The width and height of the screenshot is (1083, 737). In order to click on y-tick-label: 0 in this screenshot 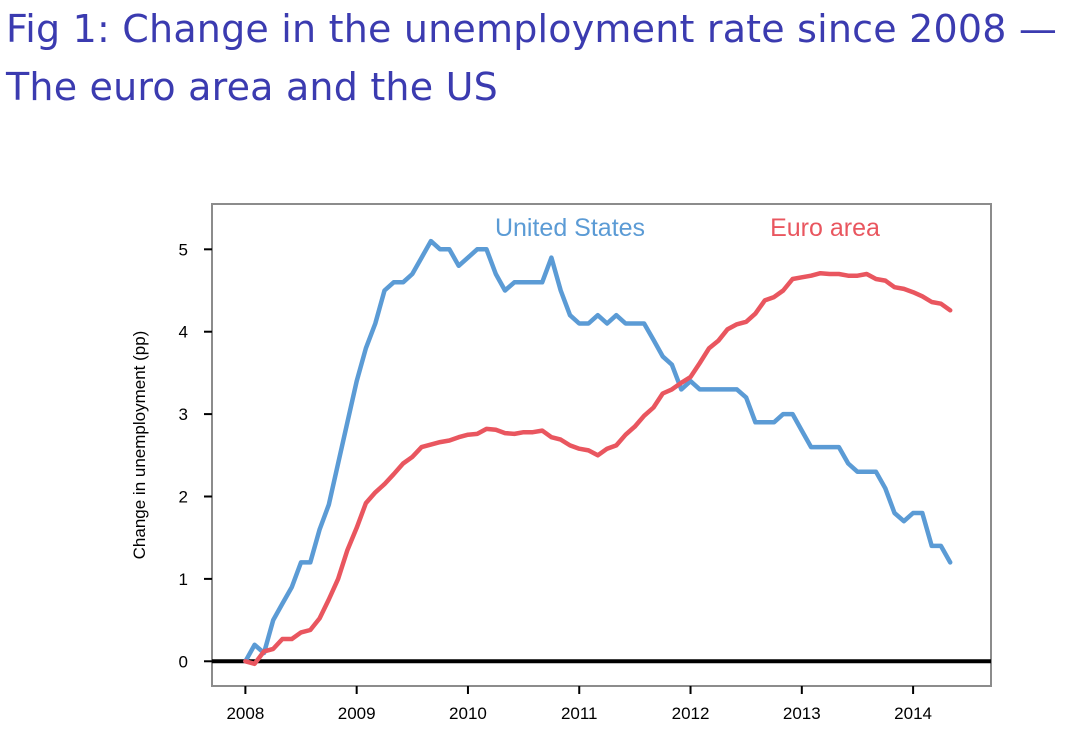, I will do `click(183, 661)`.